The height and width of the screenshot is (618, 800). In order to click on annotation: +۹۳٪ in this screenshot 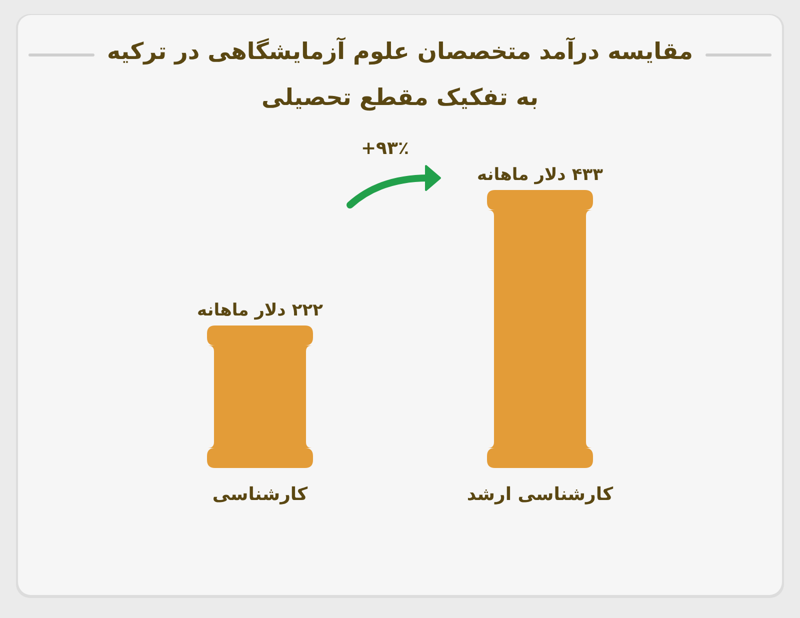, I will do `click(385, 148)`.